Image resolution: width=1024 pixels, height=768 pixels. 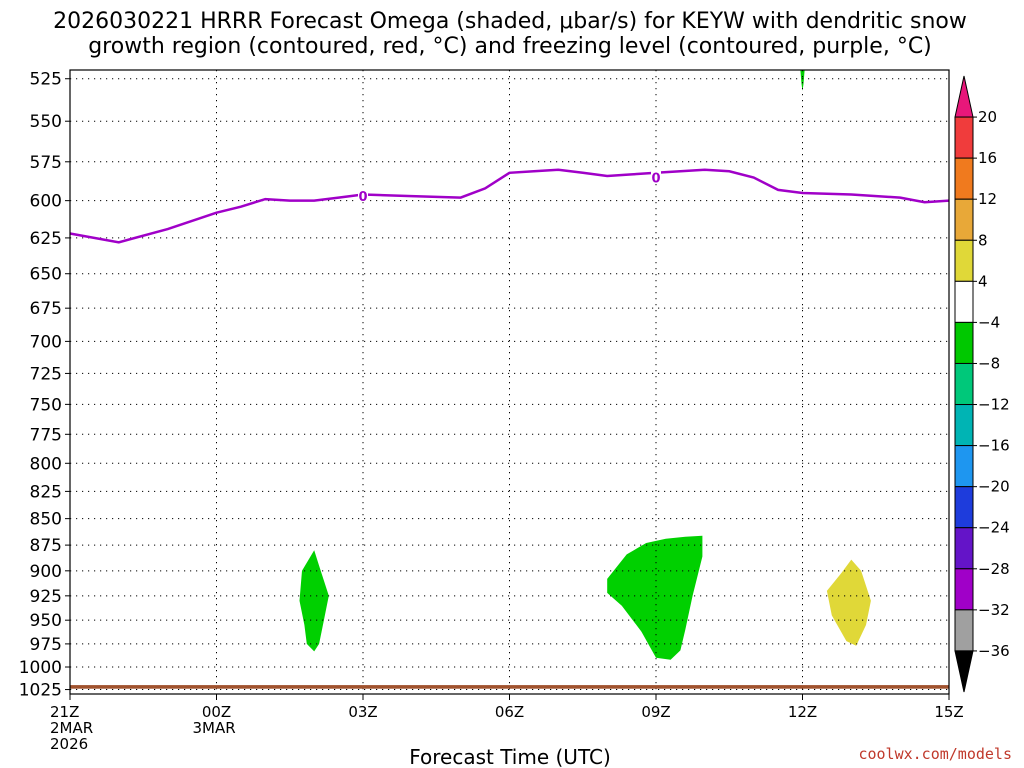 I want to click on colorbar-label-4: 4, so click(x=983, y=281).